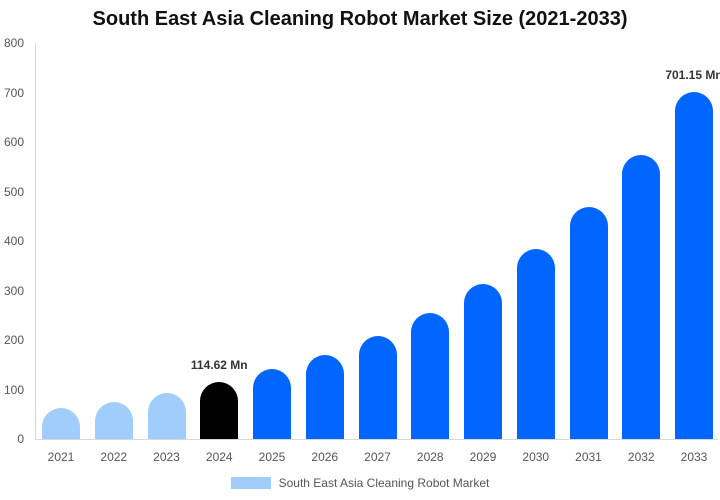 This screenshot has width=720, height=500. I want to click on x-tick-label: 2024, so click(219, 457).